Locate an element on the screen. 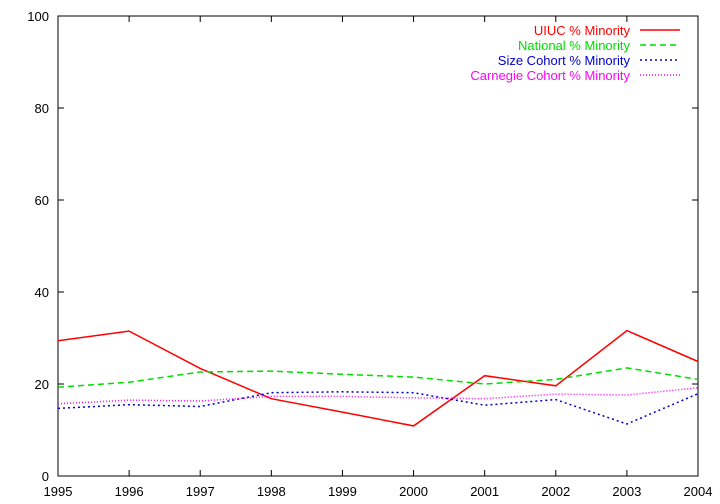 The height and width of the screenshot is (504, 720). legend-label-carnegie-cohort-minority: Carnegie Cohort % Minority is located at coordinates (550, 75).